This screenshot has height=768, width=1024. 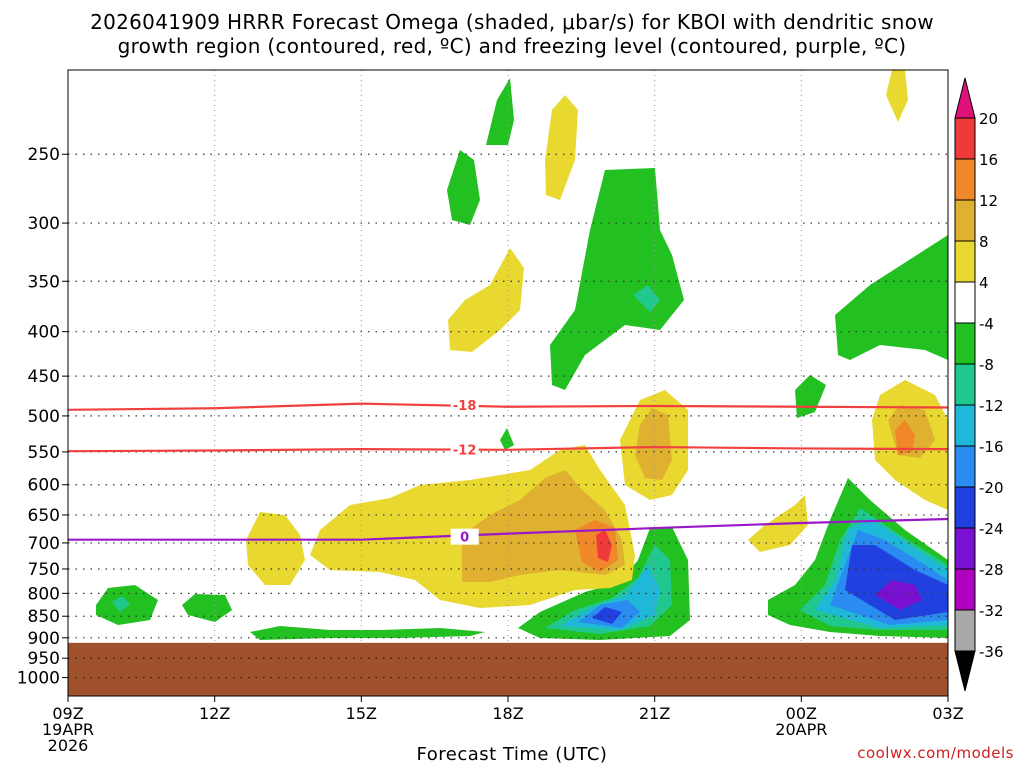 I want to click on omega-shade-darkblue, so click(x=607, y=615).